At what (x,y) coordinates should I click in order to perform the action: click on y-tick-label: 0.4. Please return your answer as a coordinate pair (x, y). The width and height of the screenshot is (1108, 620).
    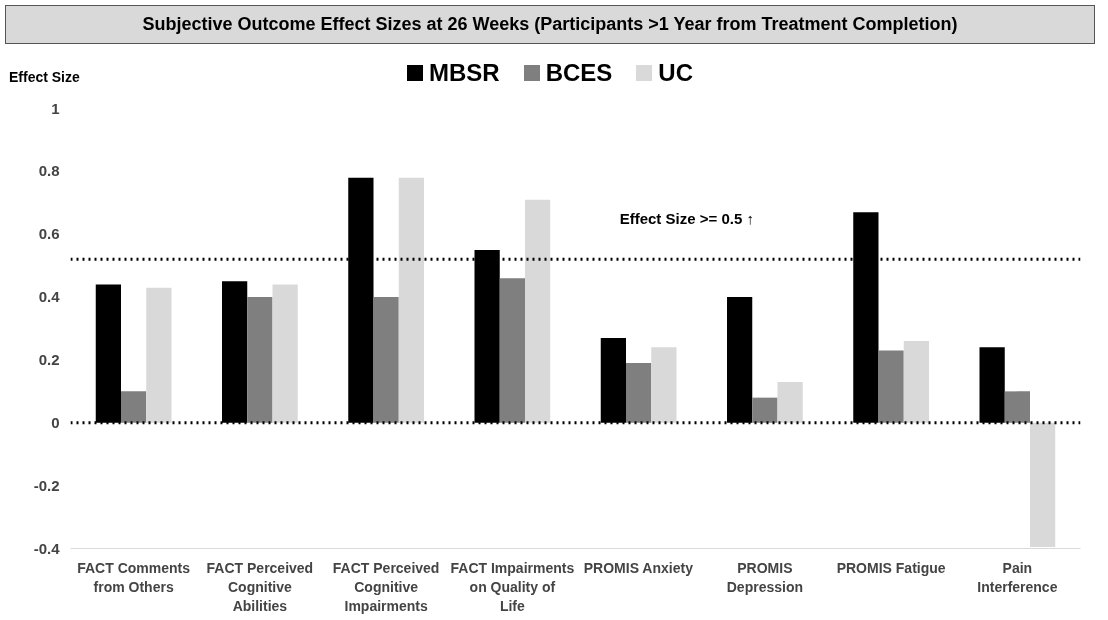
    Looking at the image, I should click on (49, 297).